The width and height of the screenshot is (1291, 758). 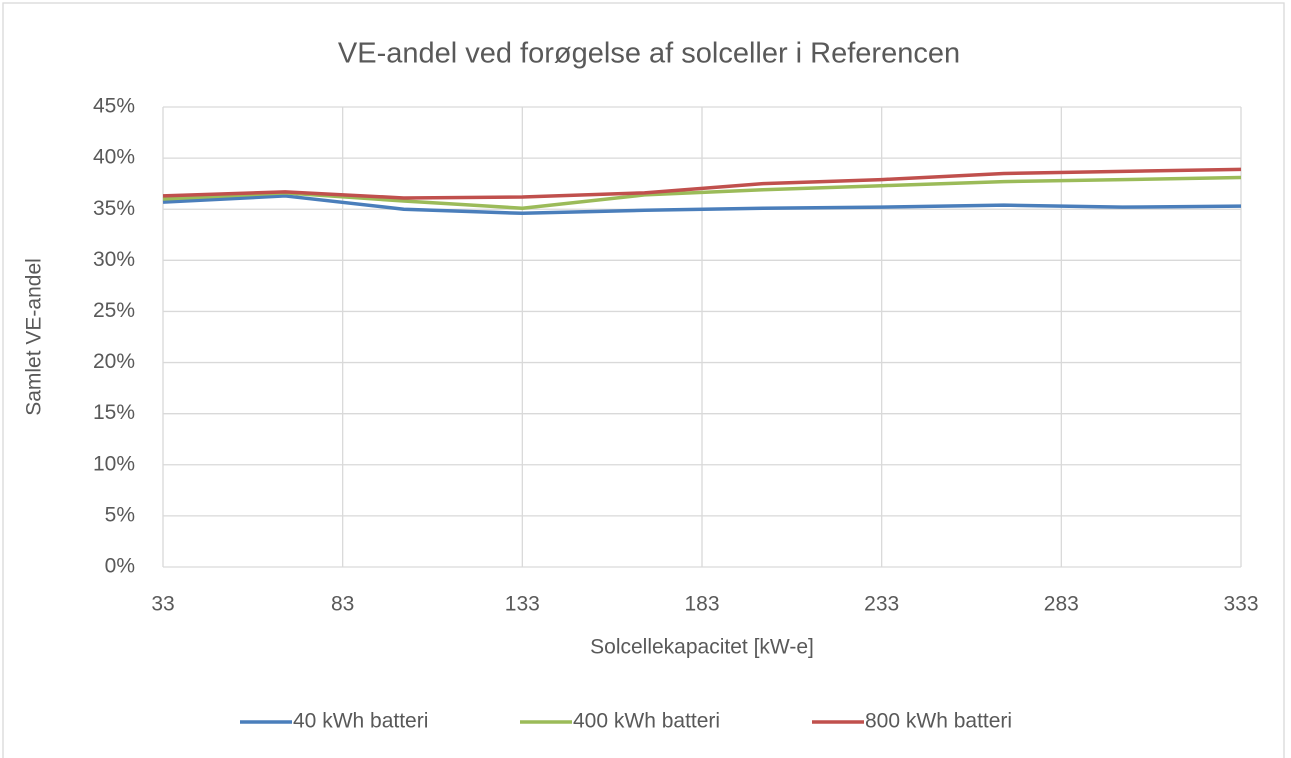 I want to click on y-tick-label: 0%, so click(x=120, y=566).